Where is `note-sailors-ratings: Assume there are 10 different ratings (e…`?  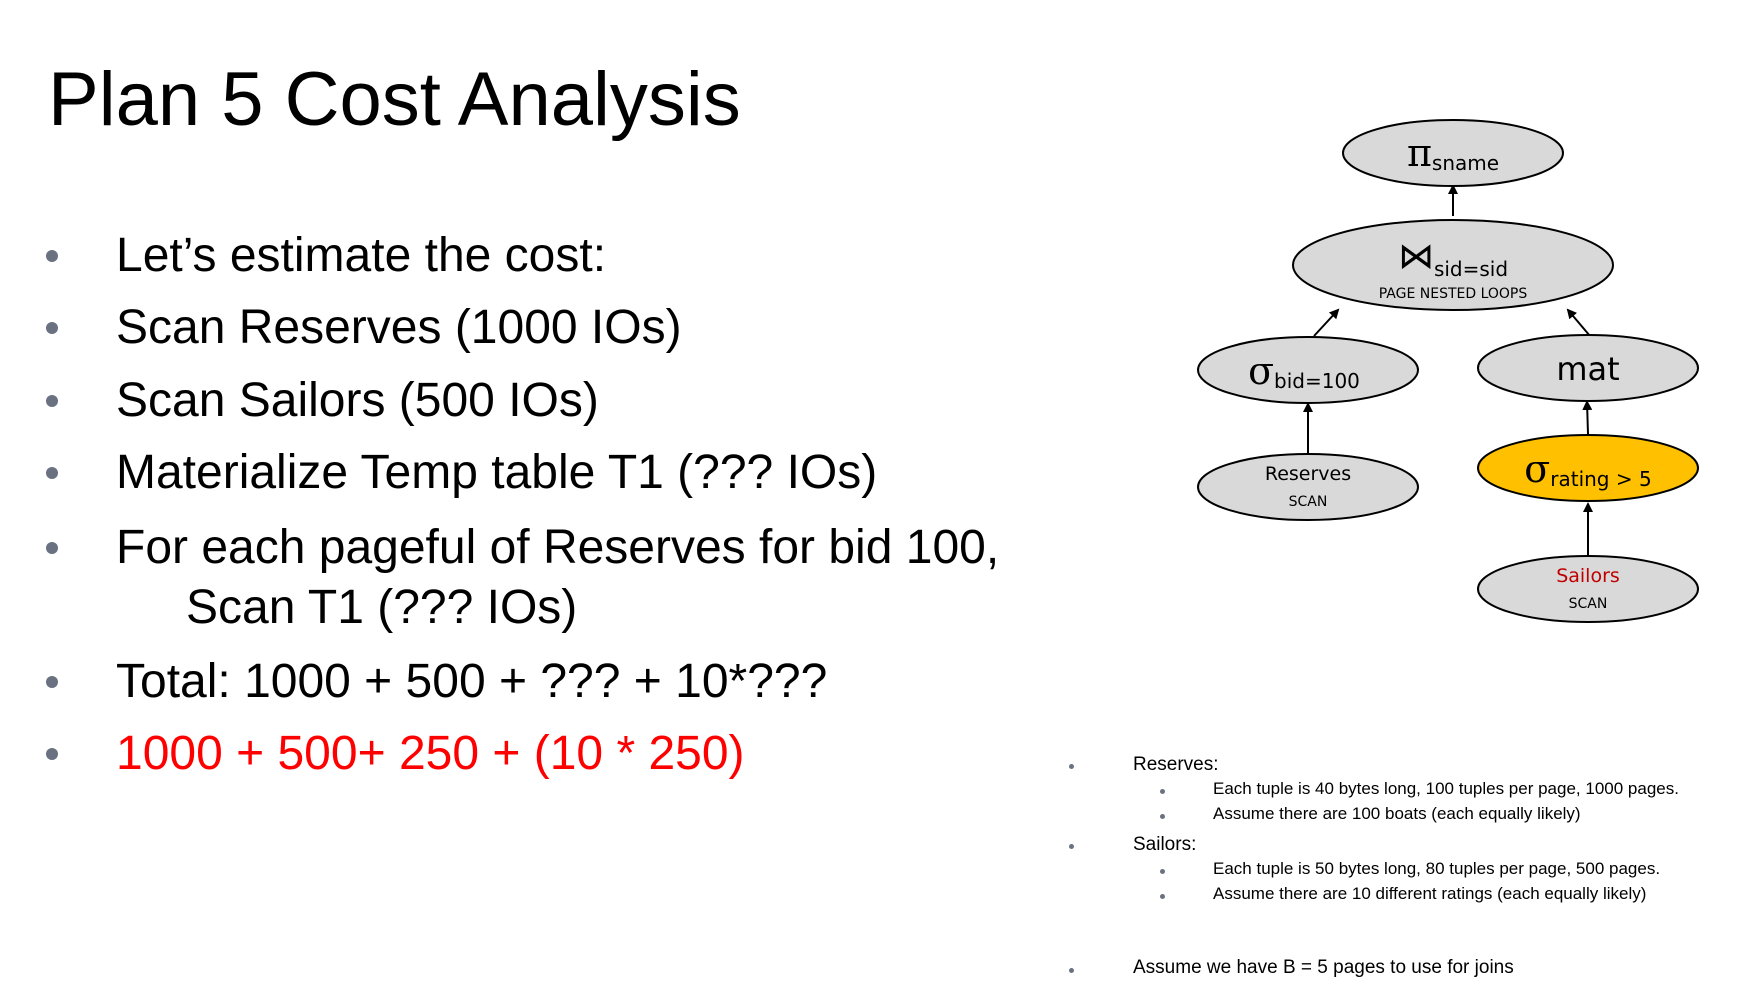
note-sailors-ratings: Assume there are 10 different ratings (e… is located at coordinates (1430, 893).